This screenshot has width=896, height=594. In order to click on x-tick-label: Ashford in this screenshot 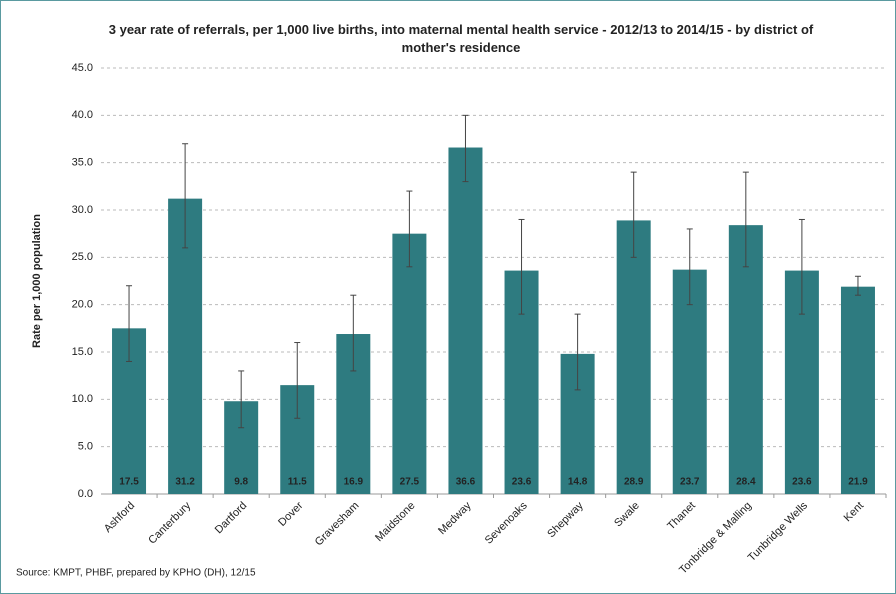, I will do `click(119, 517)`.